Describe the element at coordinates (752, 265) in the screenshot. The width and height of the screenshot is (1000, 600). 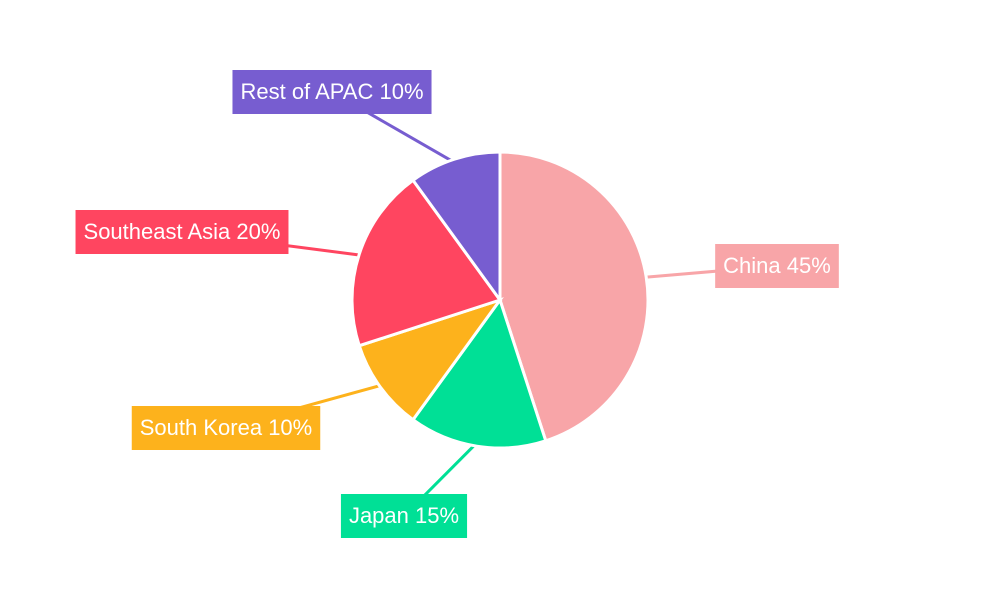
I see `category-name: China` at that location.